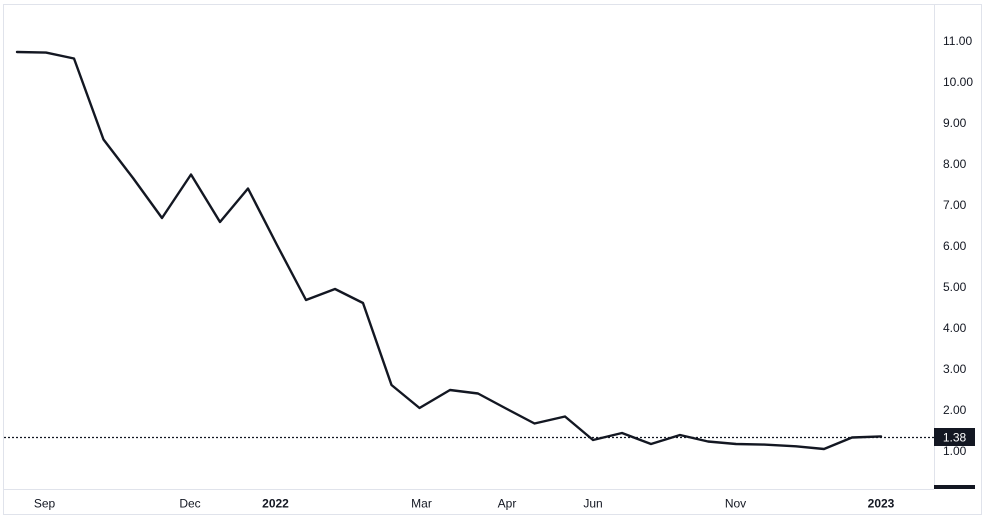 The image size is (986, 520). Describe the element at coordinates (955, 410) in the screenshot. I see `svg-text: 2.00` at that location.